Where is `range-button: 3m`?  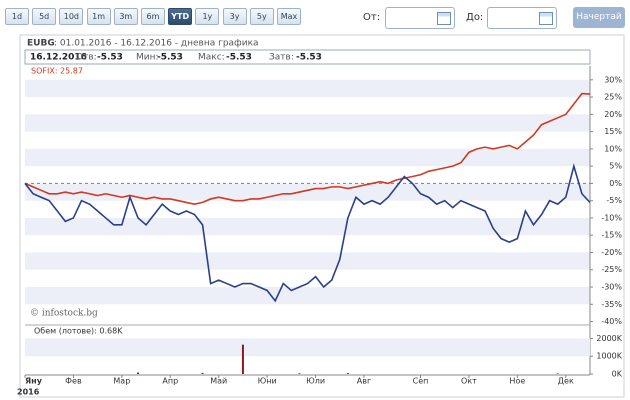 range-button: 3m is located at coordinates (125, 16).